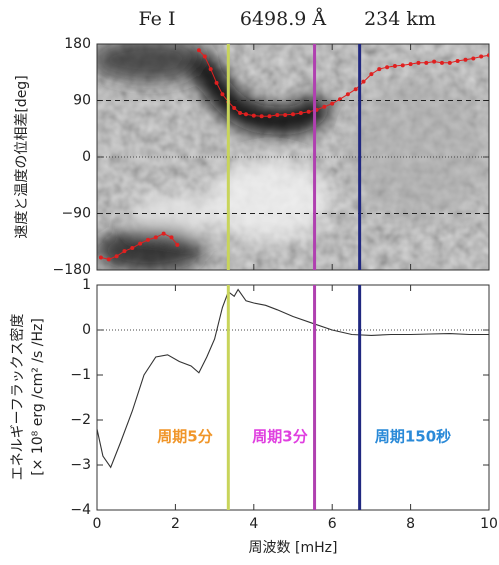 Image resolution: width=499 pixels, height=565 pixels. Describe the element at coordinates (293, 548) in the screenshot. I see `x-label: 周波数 [mHz]` at that location.